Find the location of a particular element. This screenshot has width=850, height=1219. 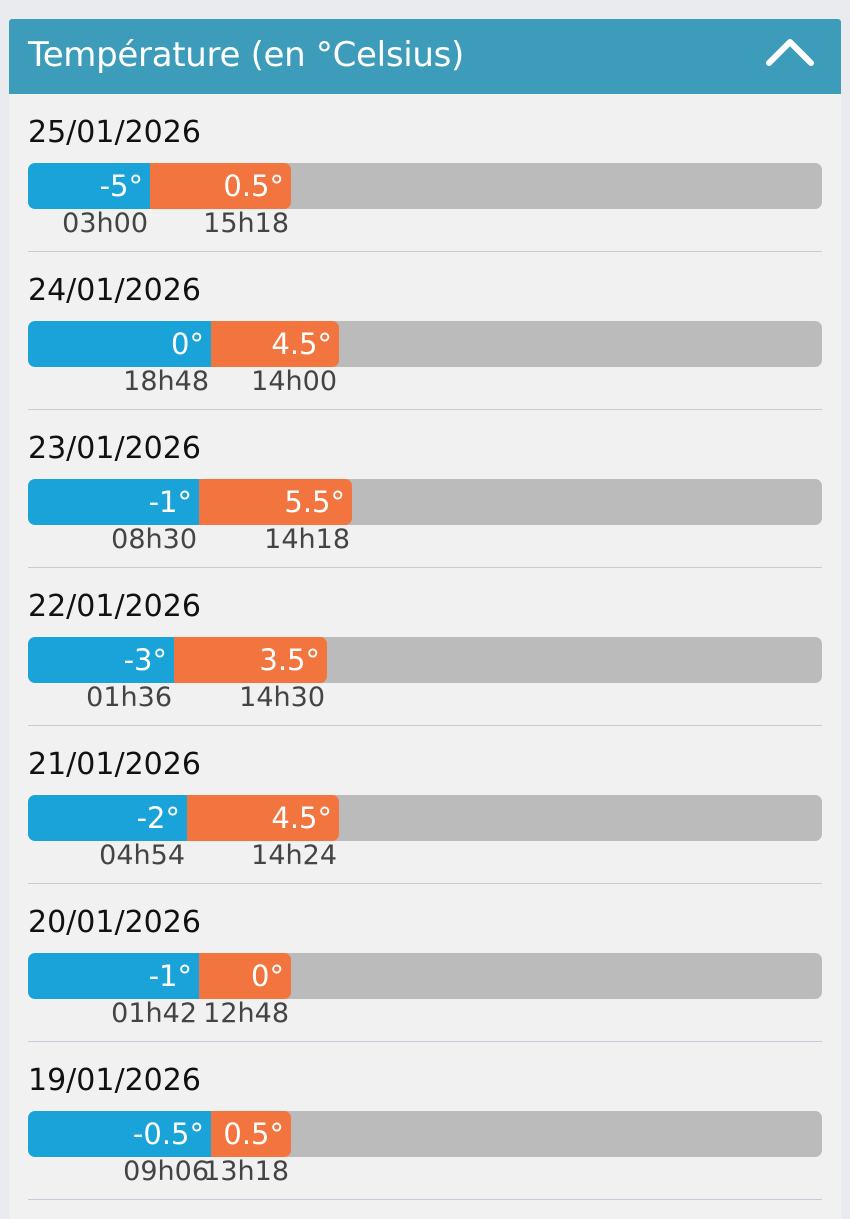

min-temperature-bar: -3° is located at coordinates (101, 660).